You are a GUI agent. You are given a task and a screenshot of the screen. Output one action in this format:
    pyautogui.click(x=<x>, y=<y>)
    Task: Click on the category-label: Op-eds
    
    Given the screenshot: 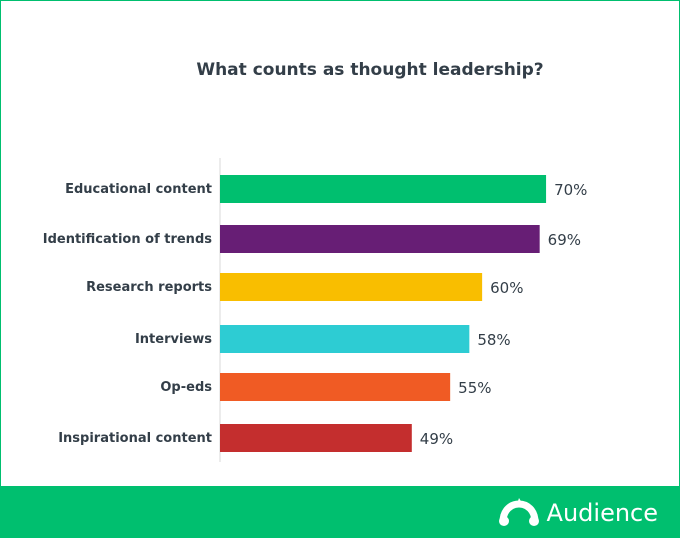 What is the action you would take?
    pyautogui.click(x=186, y=387)
    